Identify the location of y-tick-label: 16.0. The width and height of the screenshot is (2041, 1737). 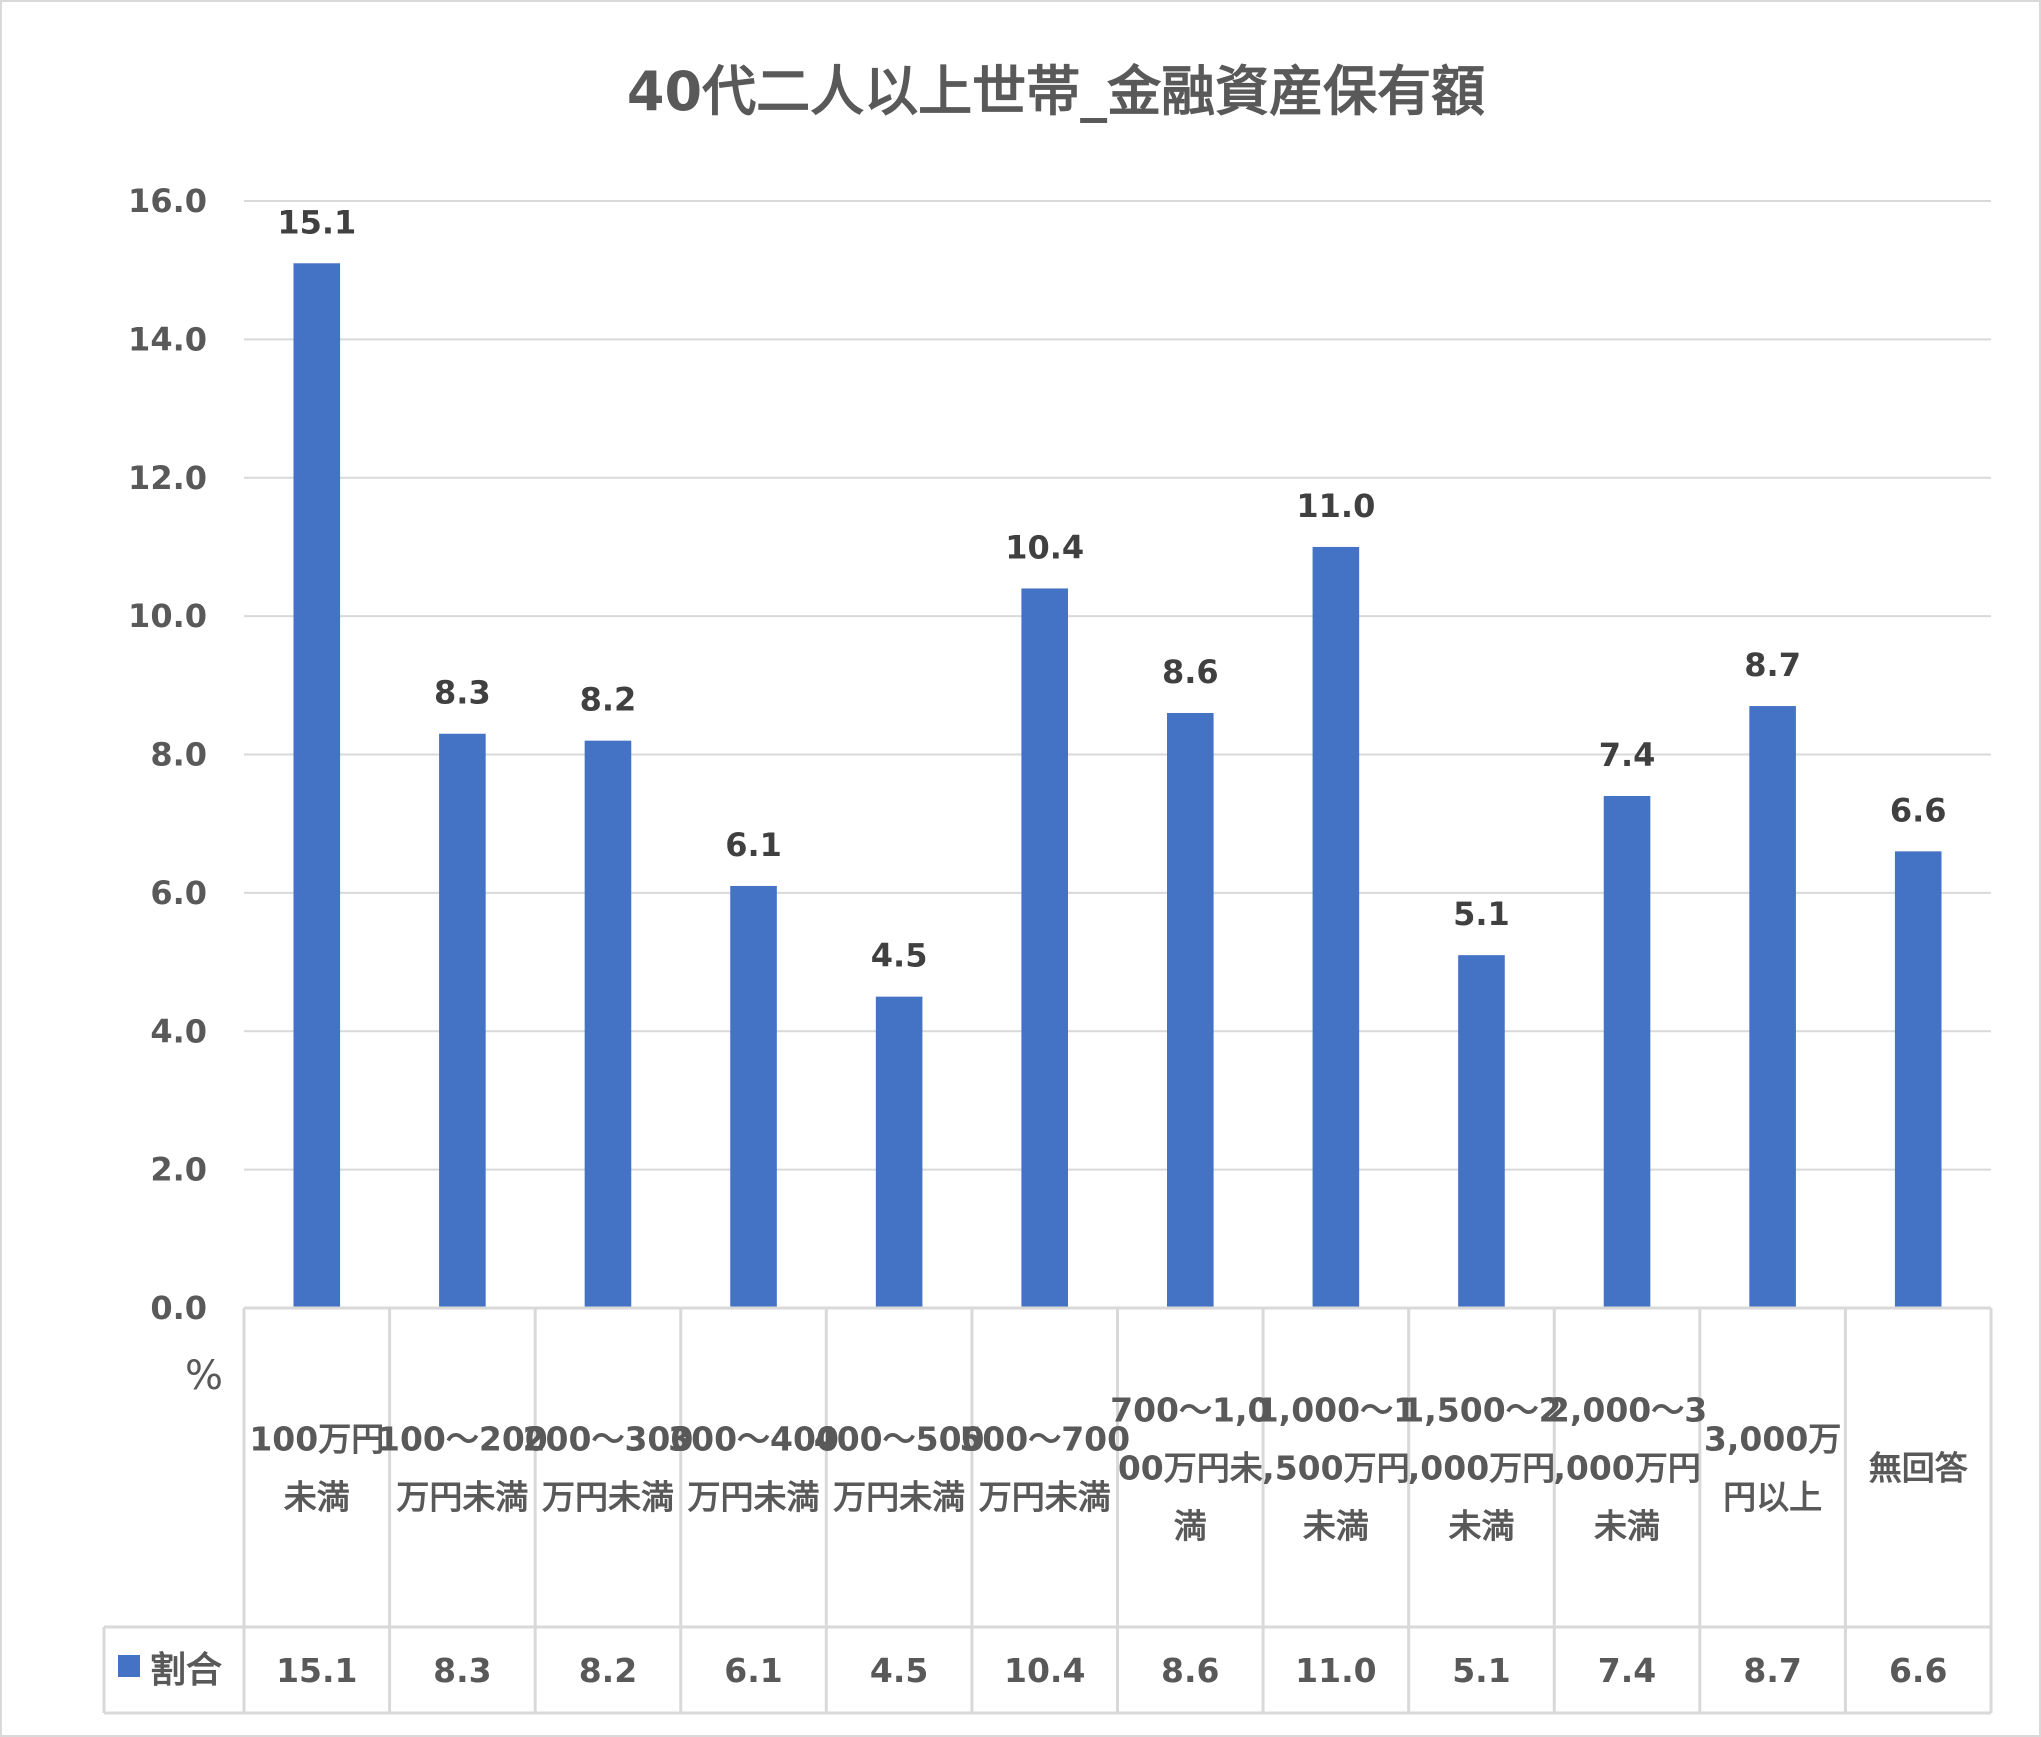
(167, 201).